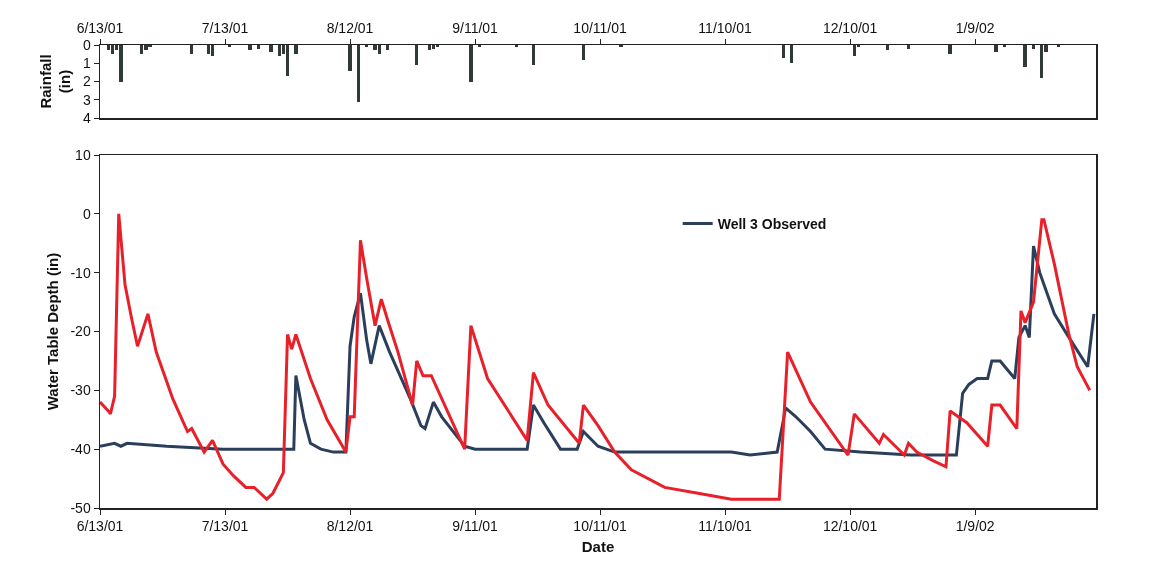 Image resolution: width=1151 pixels, height=579 pixels. I want to click on x-axis-title: Date, so click(598, 547).